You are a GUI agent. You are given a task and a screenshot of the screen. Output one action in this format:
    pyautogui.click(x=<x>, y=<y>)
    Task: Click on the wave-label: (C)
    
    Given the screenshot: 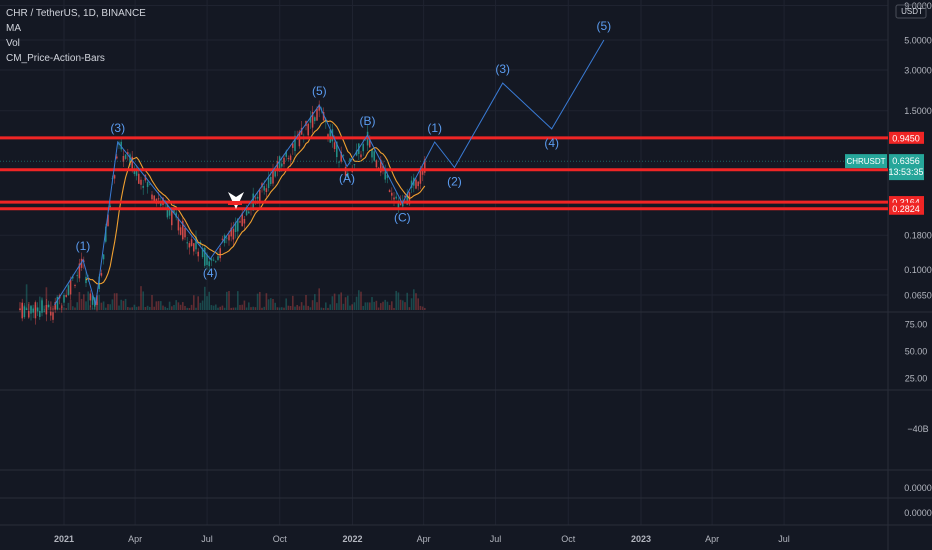 What is the action you would take?
    pyautogui.click(x=402, y=217)
    